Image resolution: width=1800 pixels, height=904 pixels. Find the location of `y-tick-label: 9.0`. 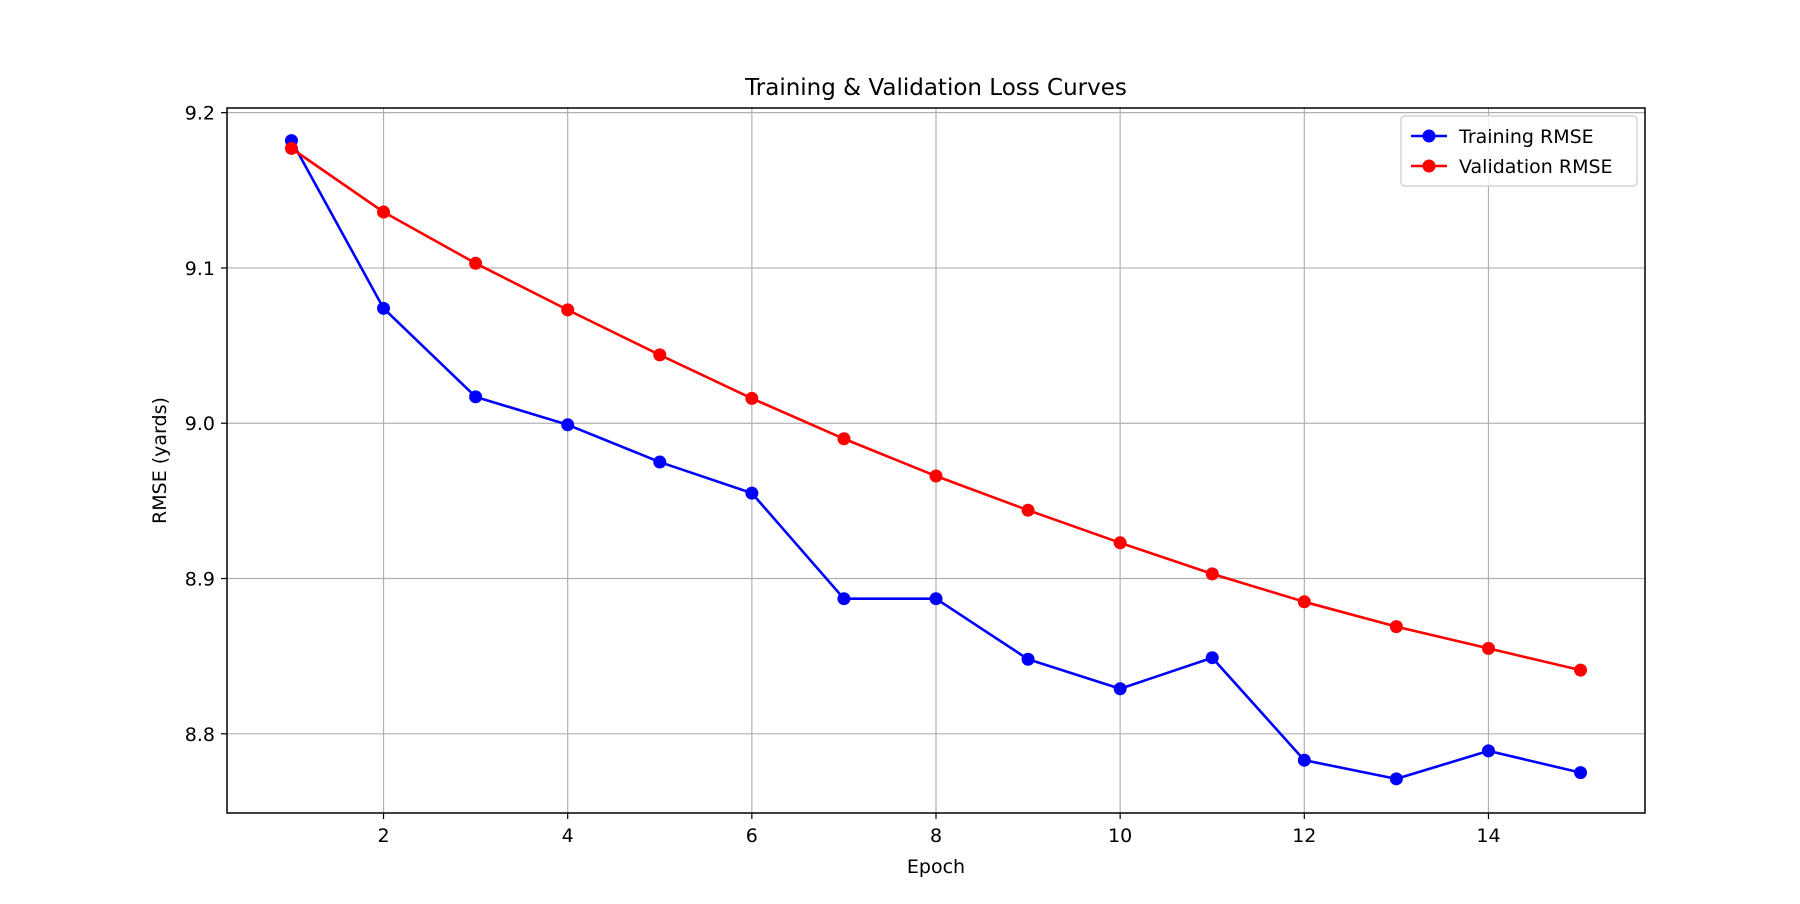

y-tick-label: 9.0 is located at coordinates (200, 424).